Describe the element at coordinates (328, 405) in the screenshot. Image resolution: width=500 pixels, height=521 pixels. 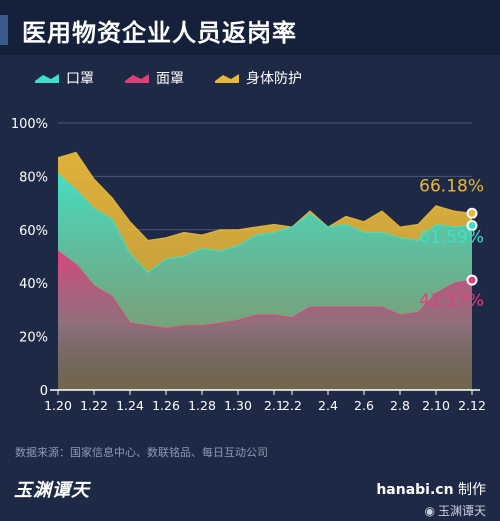
I see `x-tick-label: 2.4` at that location.